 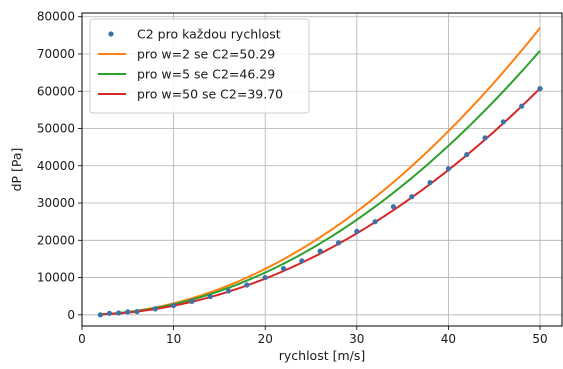 I want to click on legend-box, so click(x=199, y=66).